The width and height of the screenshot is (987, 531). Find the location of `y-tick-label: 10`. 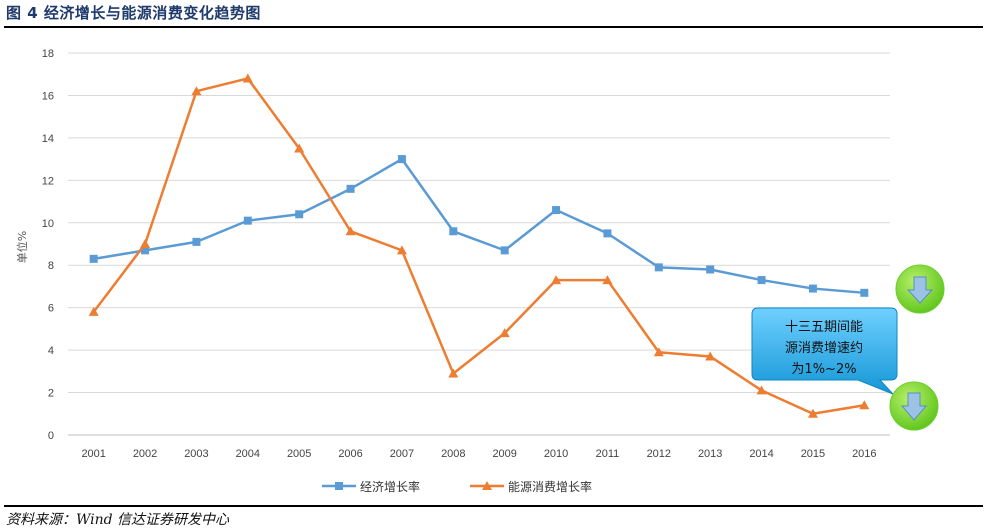

y-tick-label: 10 is located at coordinates (48, 224).